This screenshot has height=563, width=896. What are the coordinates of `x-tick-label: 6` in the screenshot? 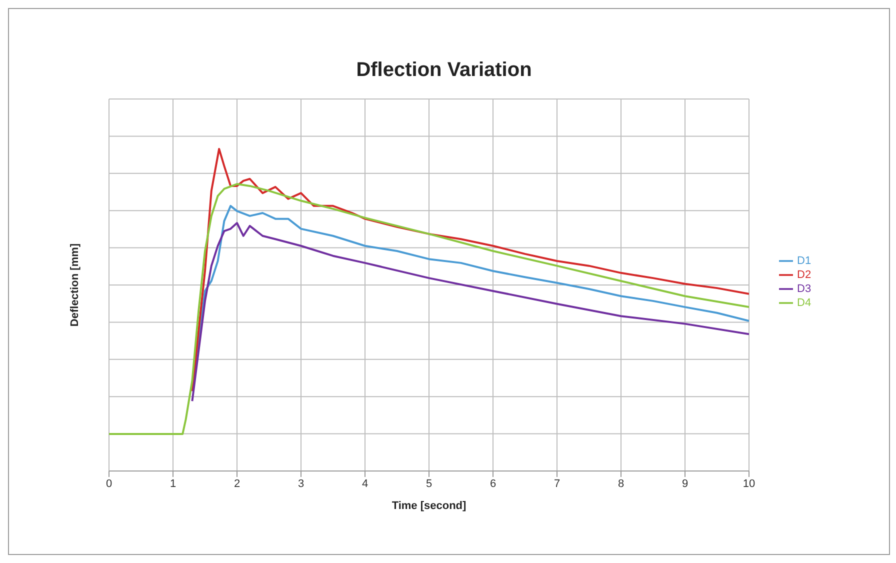 It's located at (493, 484).